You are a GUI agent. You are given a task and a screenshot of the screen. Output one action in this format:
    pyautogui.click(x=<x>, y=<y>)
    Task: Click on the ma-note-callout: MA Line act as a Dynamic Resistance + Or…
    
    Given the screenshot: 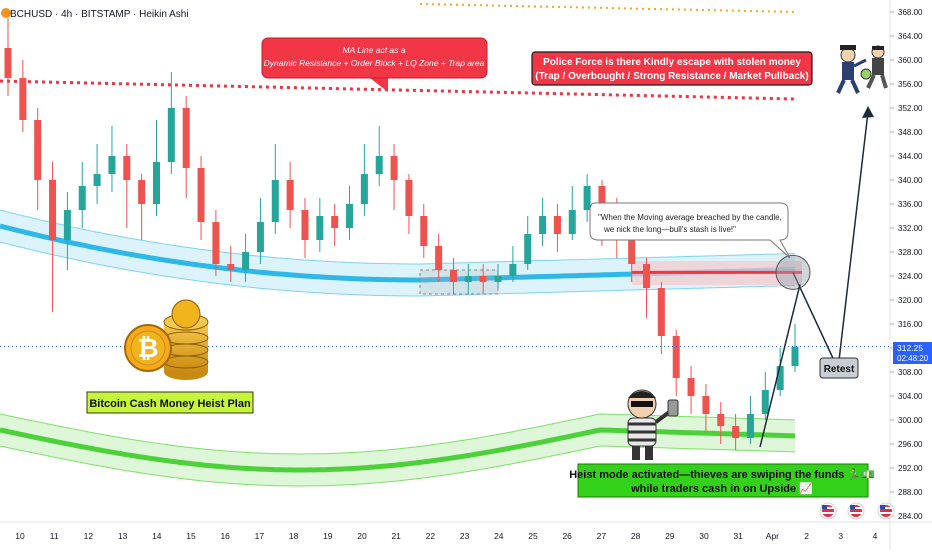 What is the action you would take?
    pyautogui.click(x=374, y=64)
    